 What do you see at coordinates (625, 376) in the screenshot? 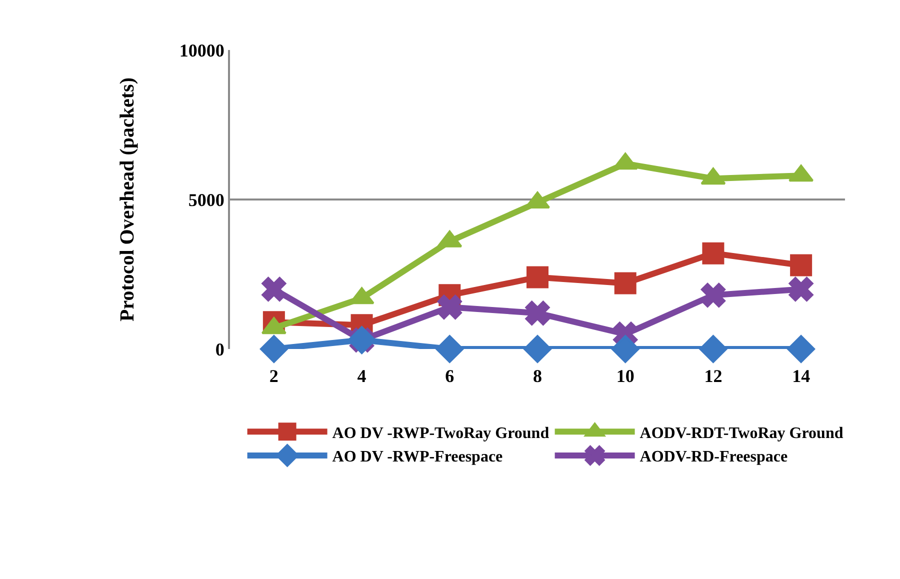
I see `x-tick-label: 10` at bounding box center [625, 376].